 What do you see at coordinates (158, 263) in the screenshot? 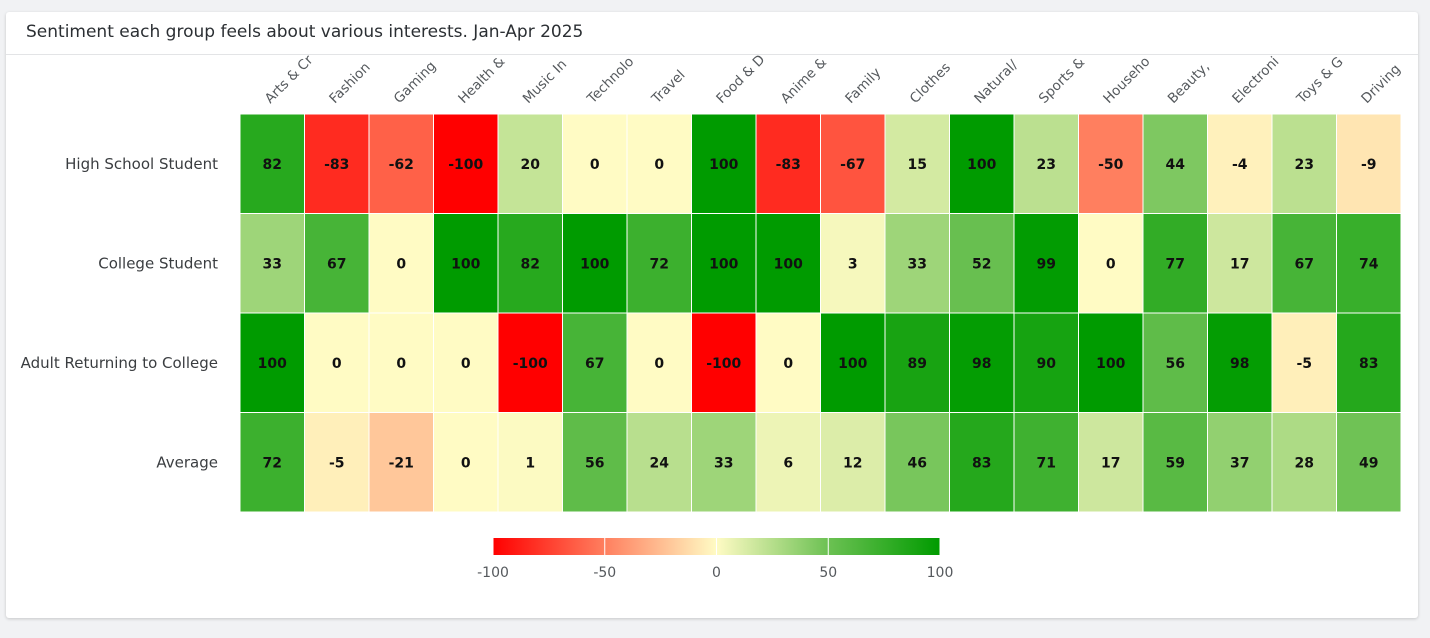
I see `row-label: College Student` at bounding box center [158, 263].